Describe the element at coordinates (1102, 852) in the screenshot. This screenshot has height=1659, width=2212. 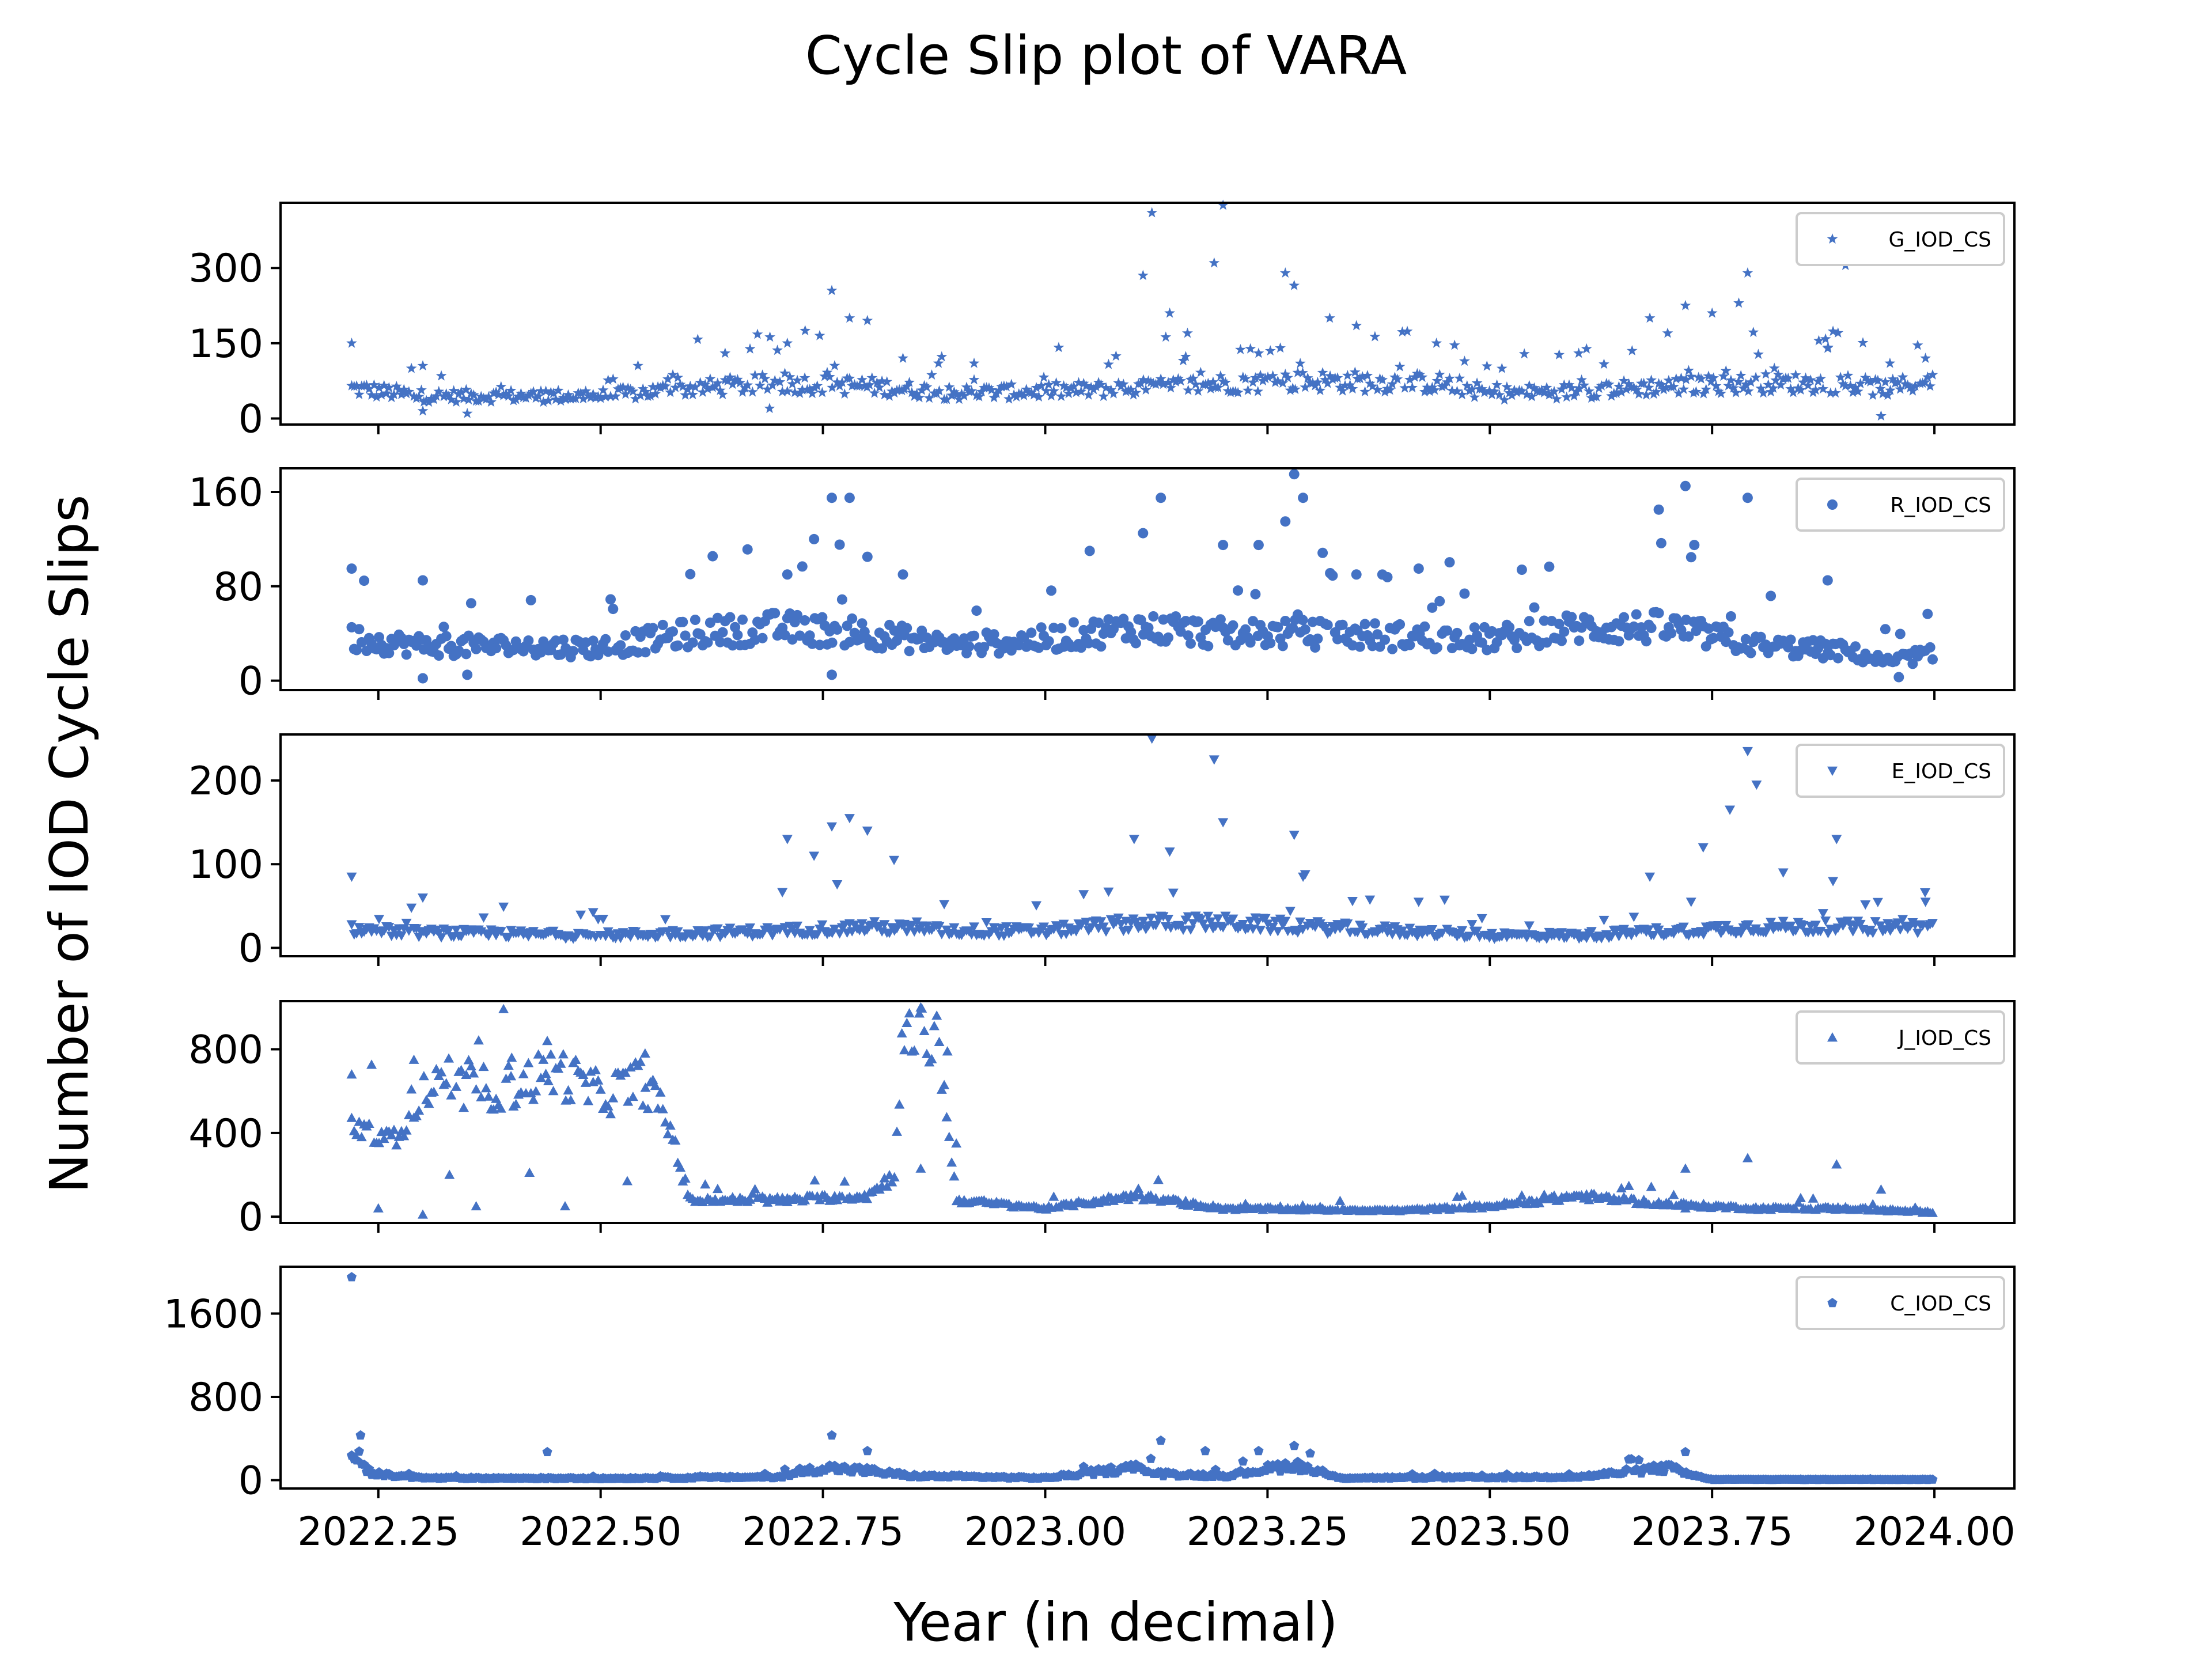
I see `subplot-e-iod-cs: 0 100 200 E_IOD_CS` at that location.